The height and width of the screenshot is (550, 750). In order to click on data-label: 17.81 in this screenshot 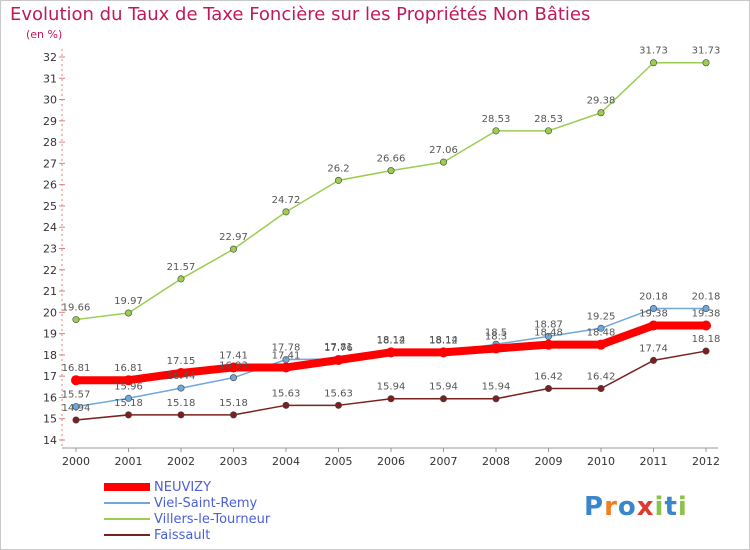, I will do `click(338, 347)`.